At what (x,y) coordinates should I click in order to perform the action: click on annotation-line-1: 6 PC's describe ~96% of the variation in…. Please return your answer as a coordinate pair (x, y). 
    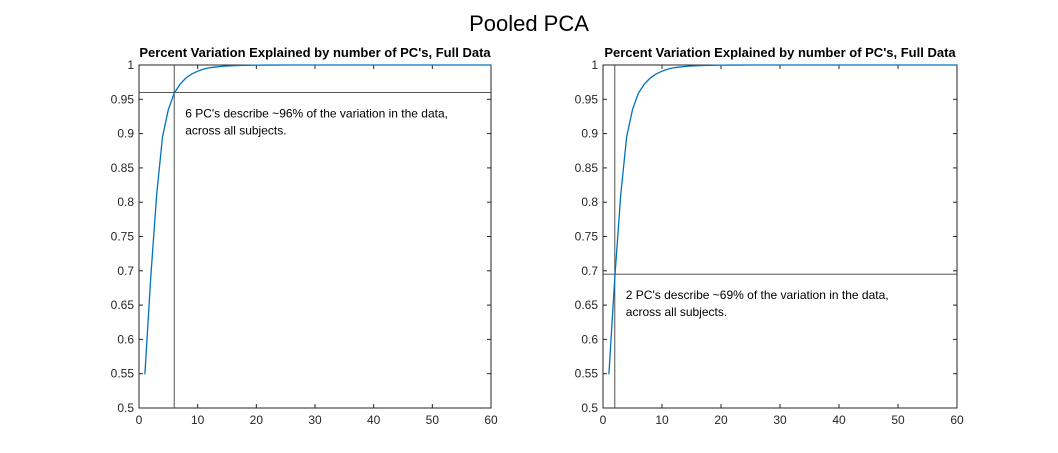
    Looking at the image, I should click on (316, 113).